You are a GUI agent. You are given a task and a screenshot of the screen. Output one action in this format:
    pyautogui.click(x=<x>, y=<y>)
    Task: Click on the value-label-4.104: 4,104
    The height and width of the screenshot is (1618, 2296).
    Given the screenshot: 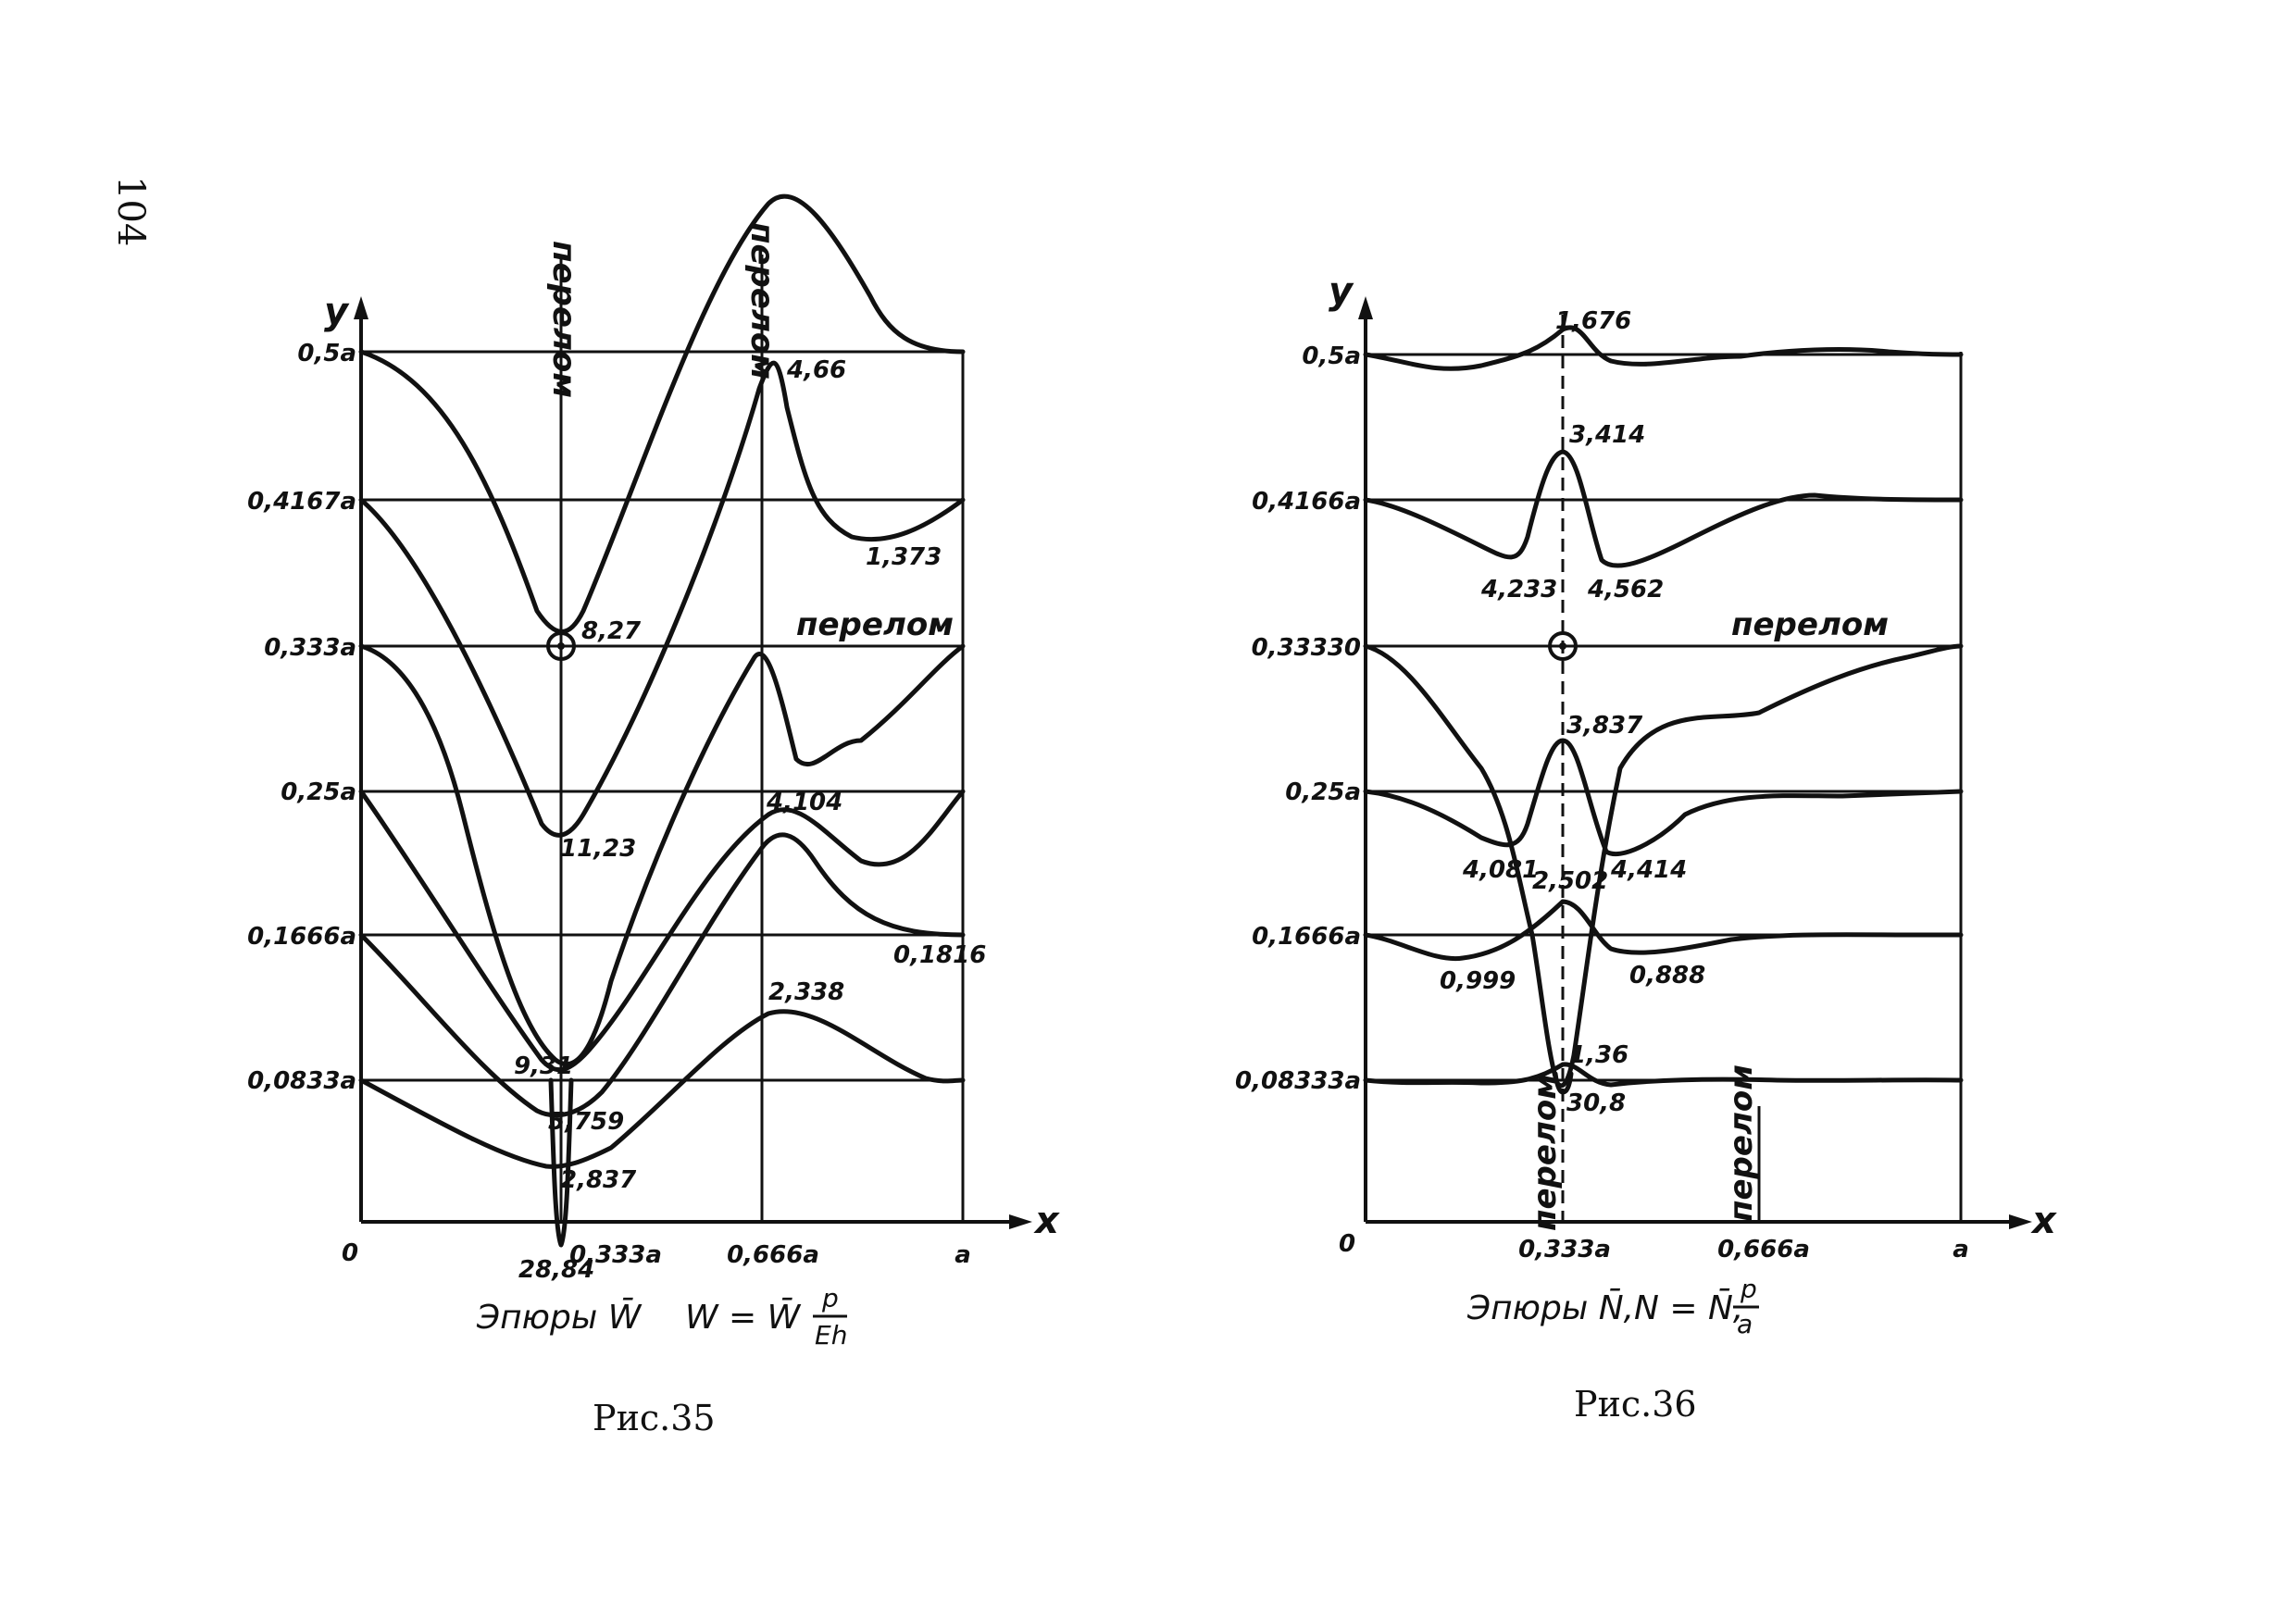 What is the action you would take?
    pyautogui.click(x=804, y=802)
    